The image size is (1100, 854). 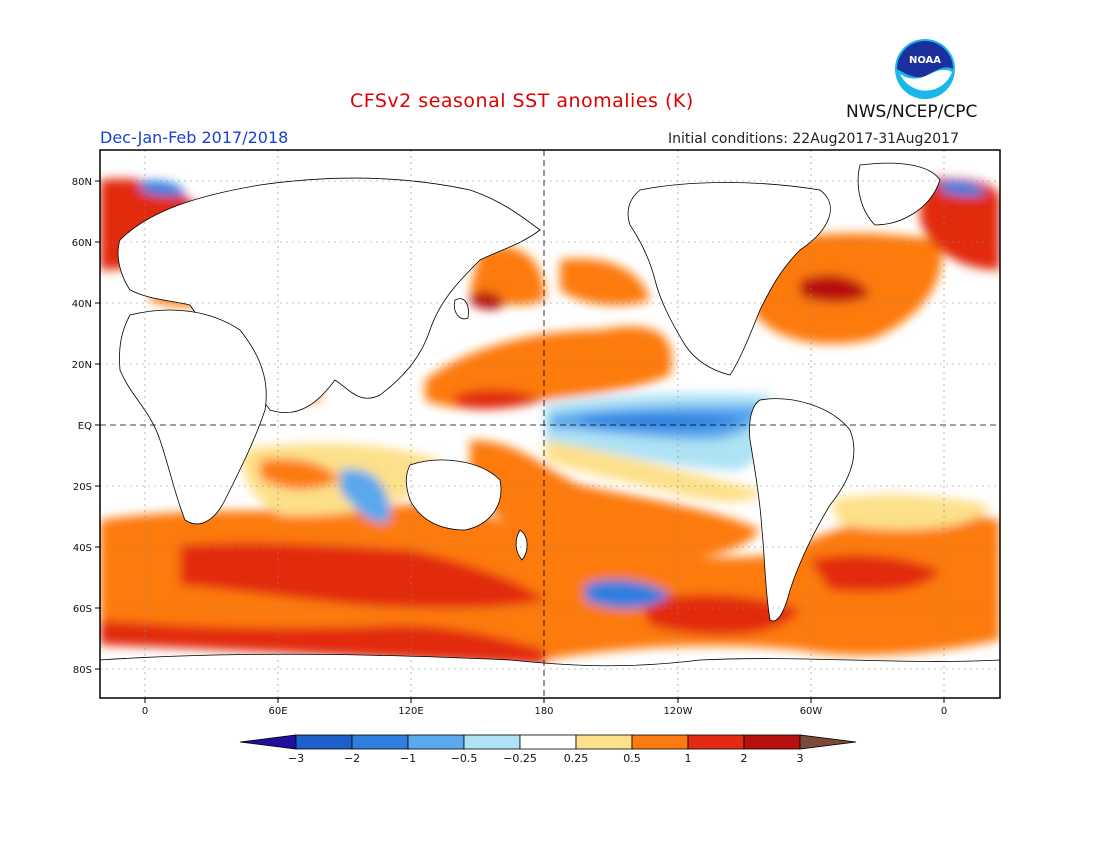 I want to click on map-title: CFSv2 seasonal SST anomalies (K), so click(x=522, y=101).